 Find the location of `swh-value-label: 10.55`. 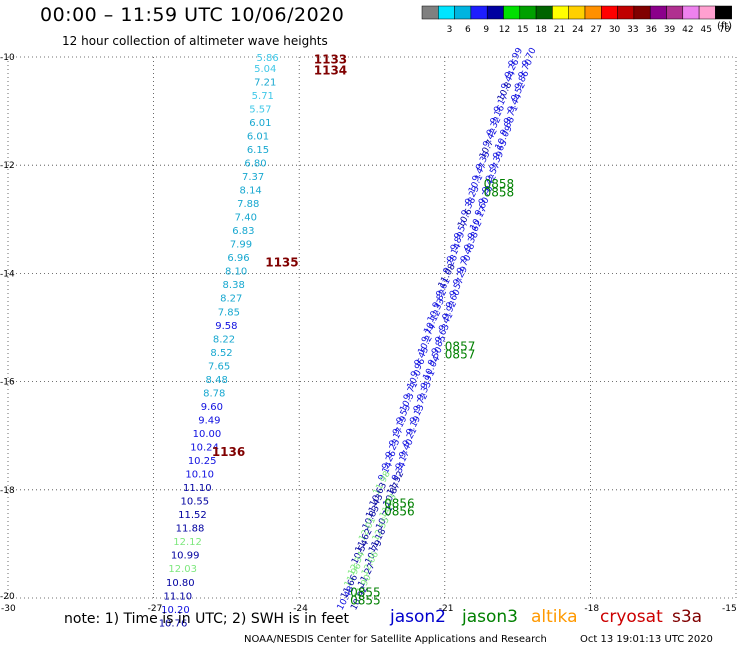

swh-value-label: 10.55 is located at coordinates (195, 502).